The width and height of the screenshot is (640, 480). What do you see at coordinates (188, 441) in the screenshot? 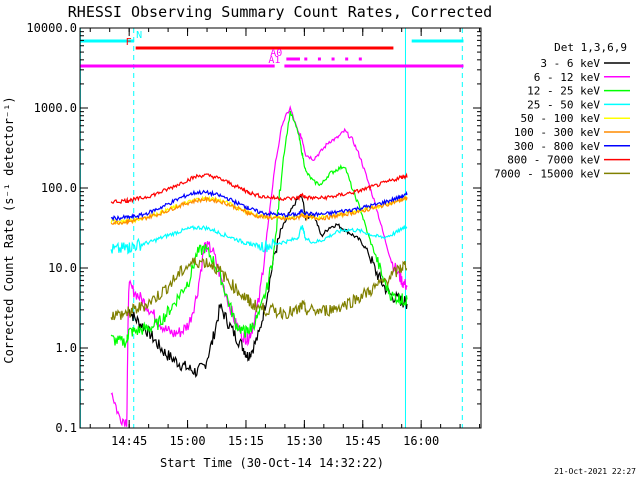
I see `x-tick-label-1: 15:00` at bounding box center [188, 441].